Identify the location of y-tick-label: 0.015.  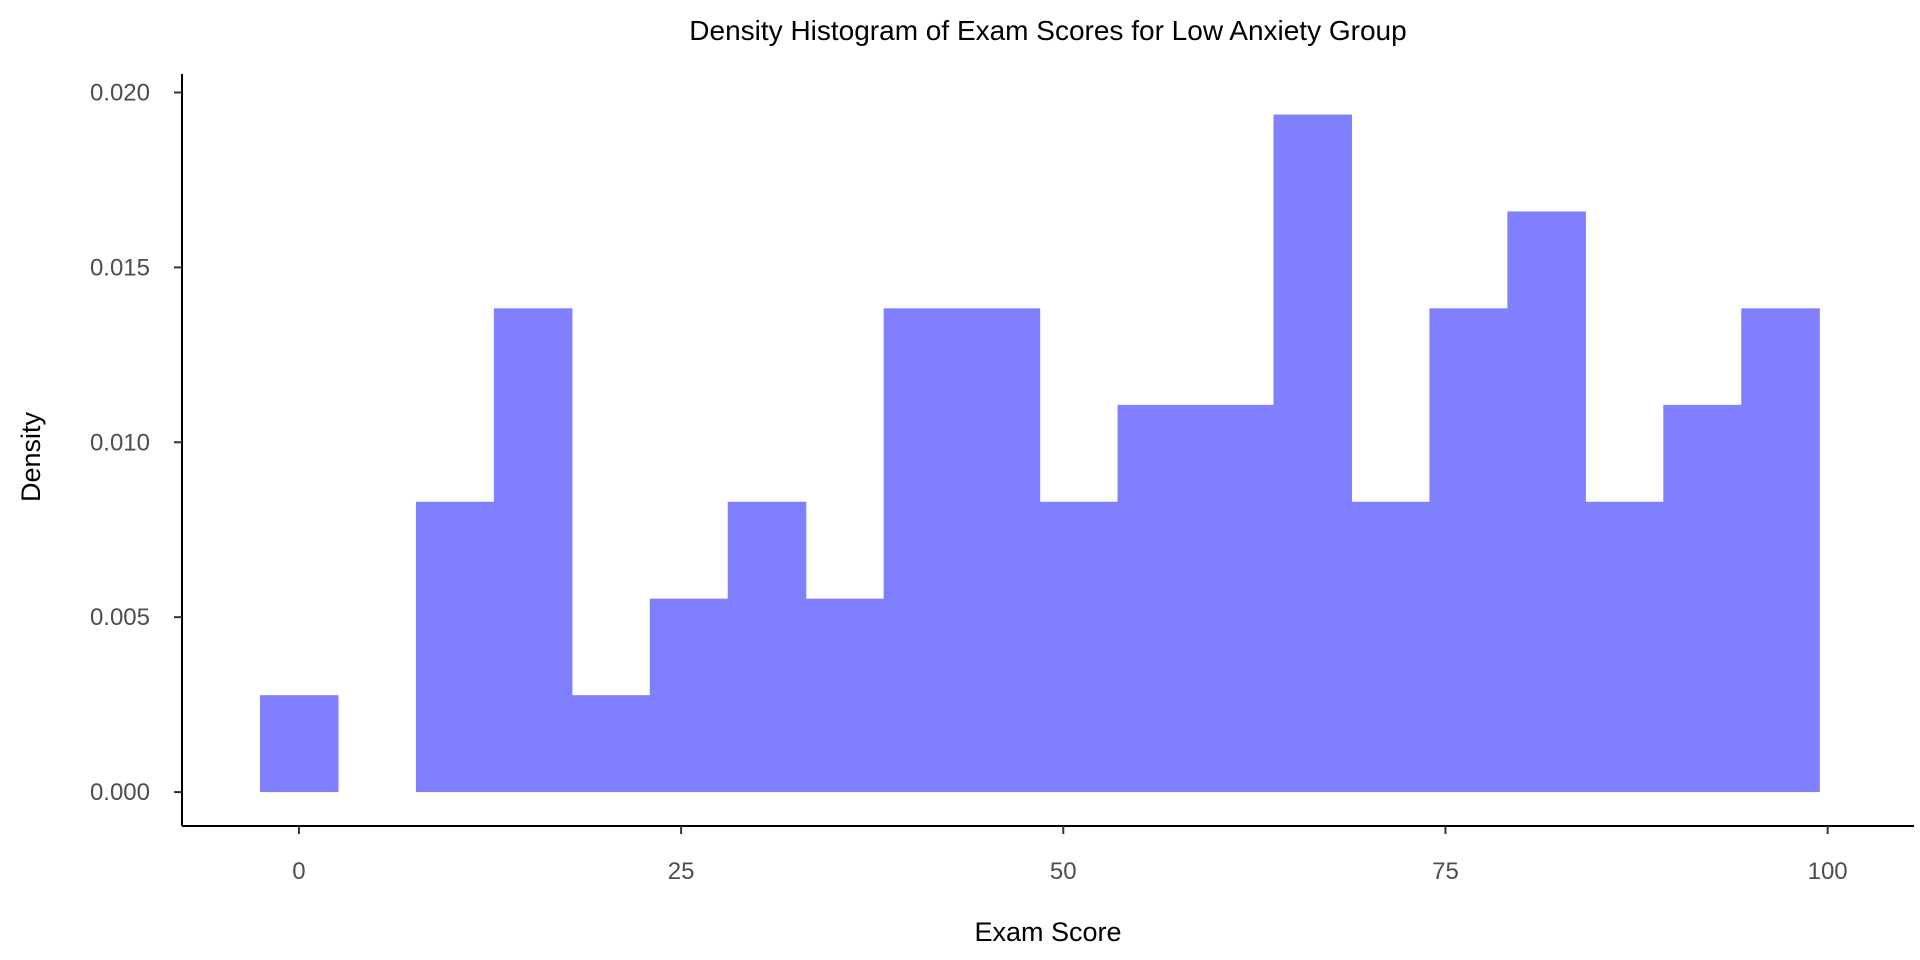
(120, 267).